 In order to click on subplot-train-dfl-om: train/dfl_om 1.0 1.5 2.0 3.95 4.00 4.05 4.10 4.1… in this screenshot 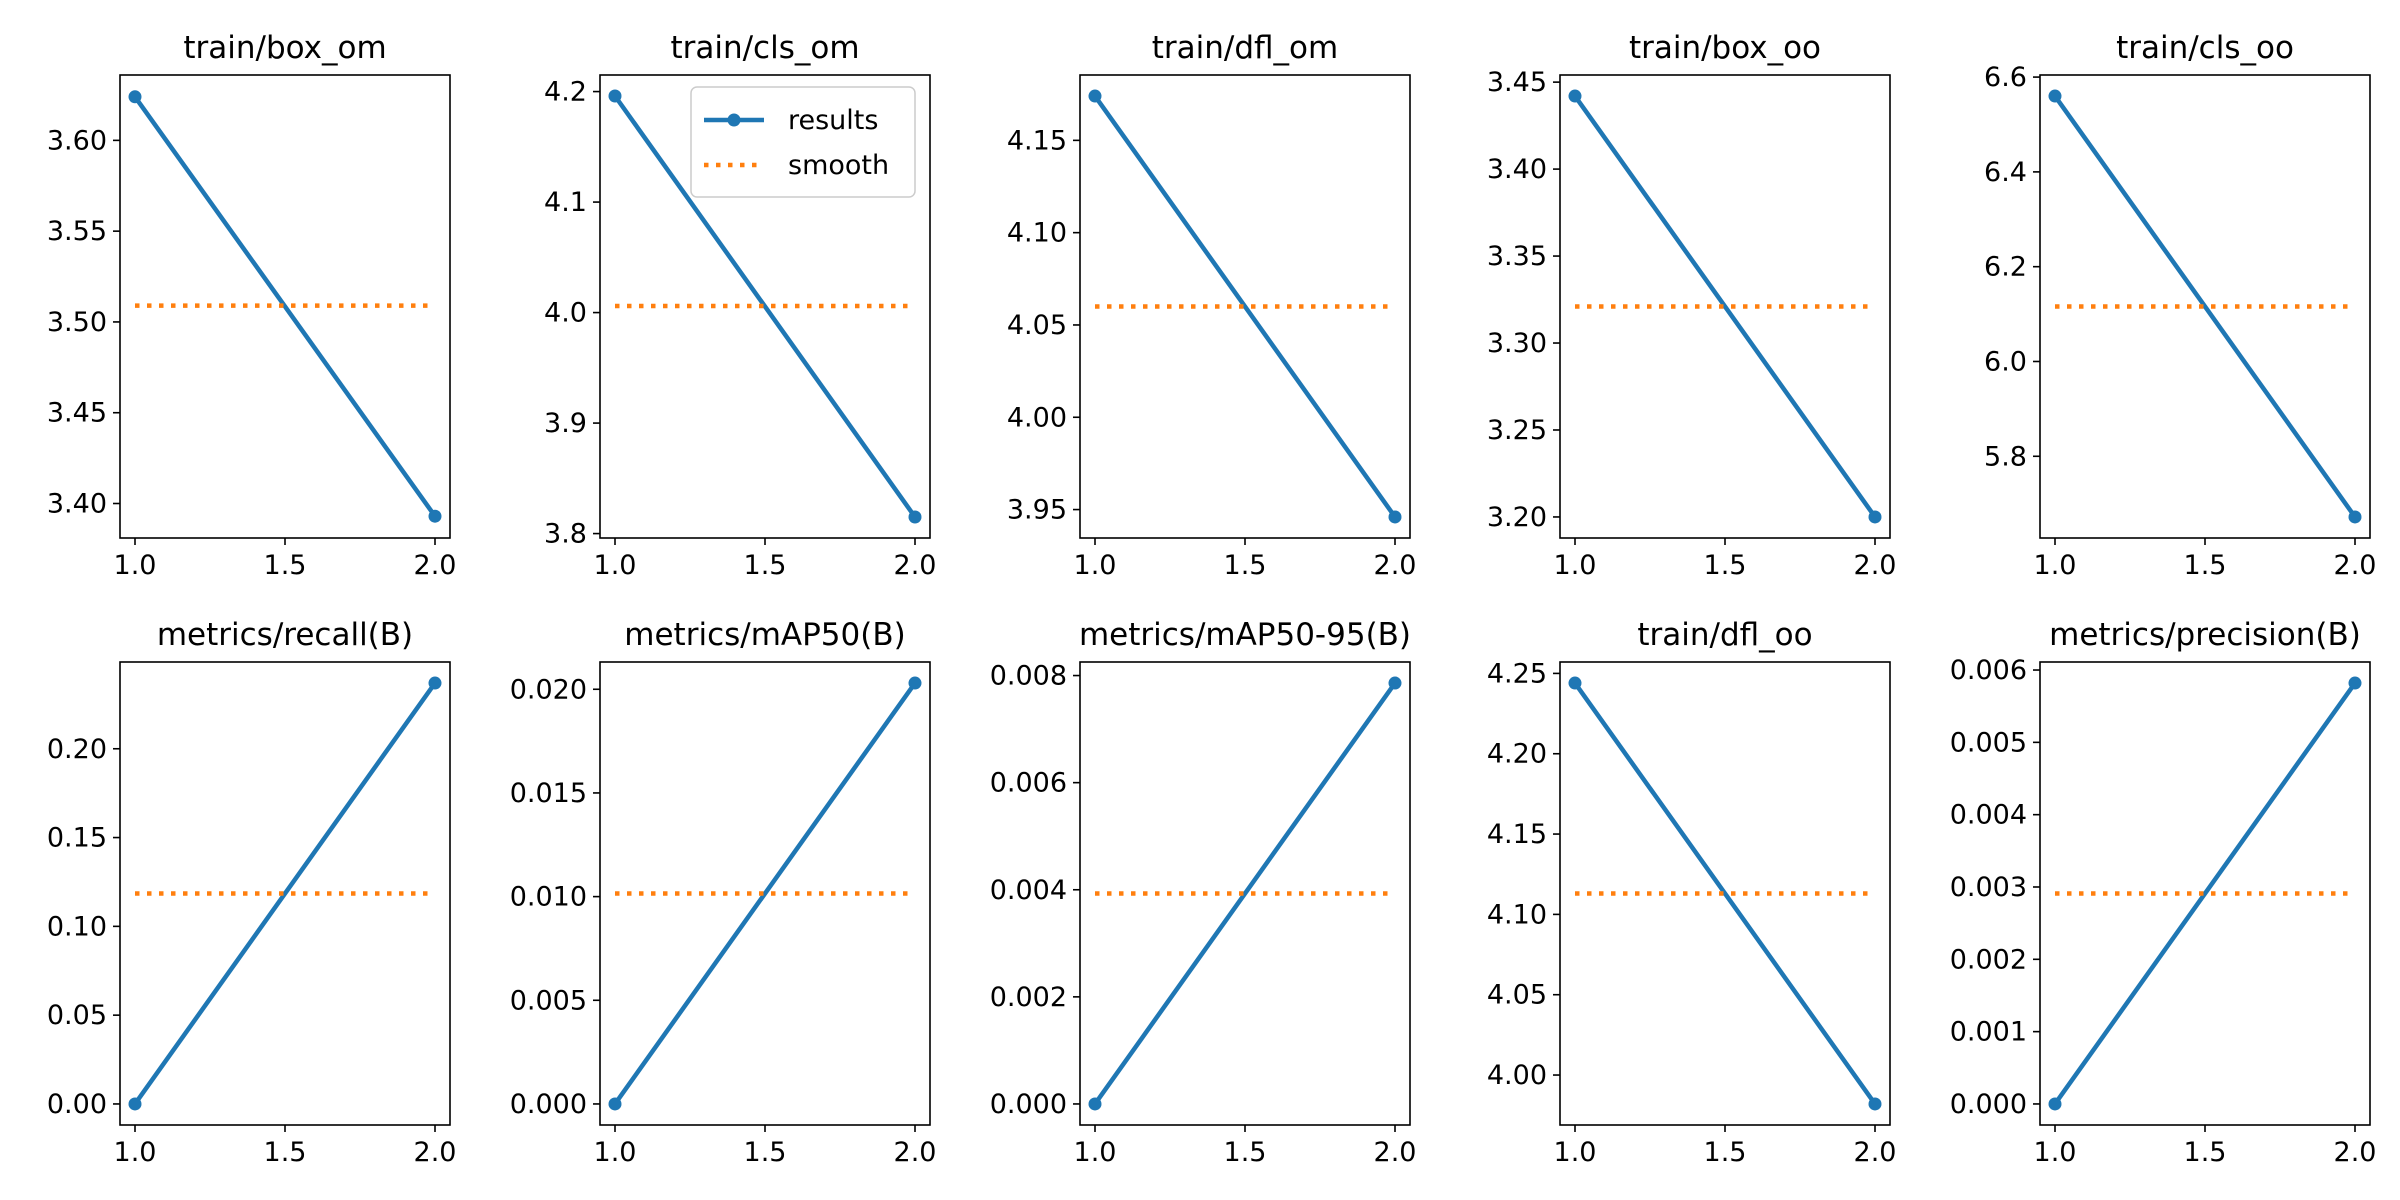, I will do `click(1212, 305)`.